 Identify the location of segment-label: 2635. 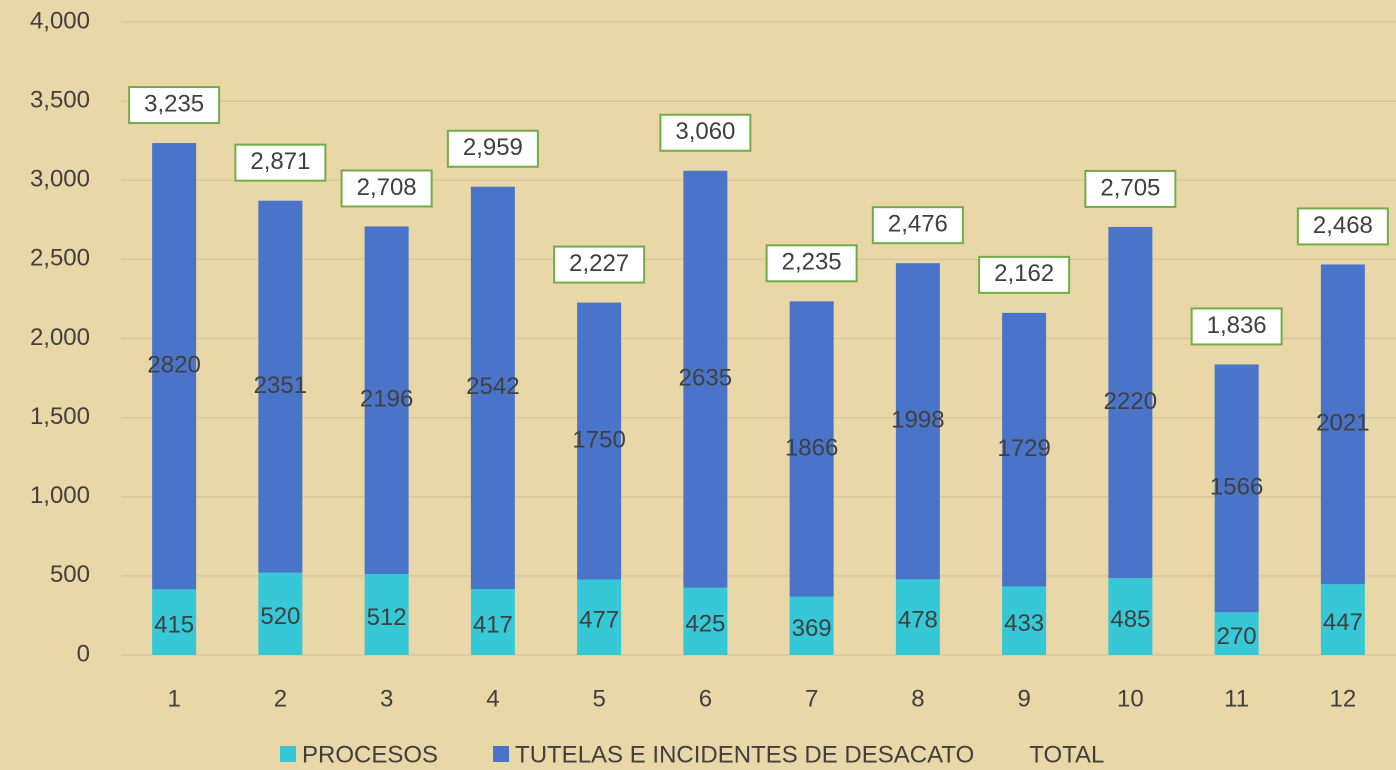
(705, 378).